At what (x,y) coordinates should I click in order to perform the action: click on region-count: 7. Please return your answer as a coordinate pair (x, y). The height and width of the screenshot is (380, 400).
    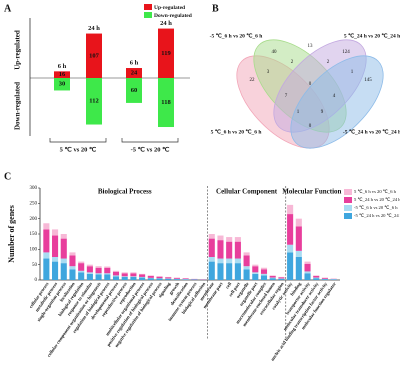
    Looking at the image, I should click on (286, 96).